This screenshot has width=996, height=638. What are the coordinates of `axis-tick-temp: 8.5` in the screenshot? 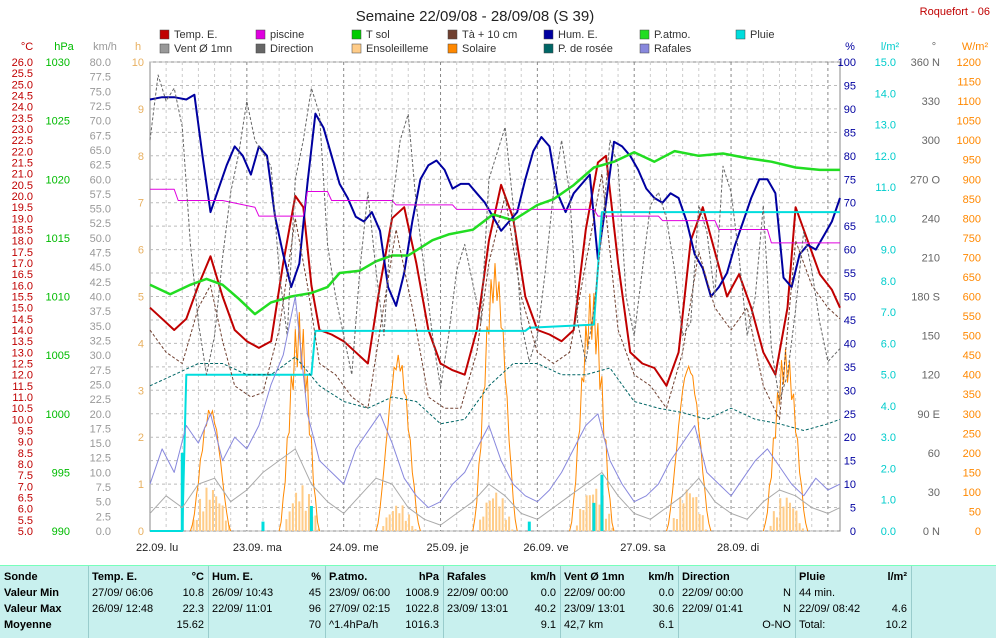 It's located at (25, 454).